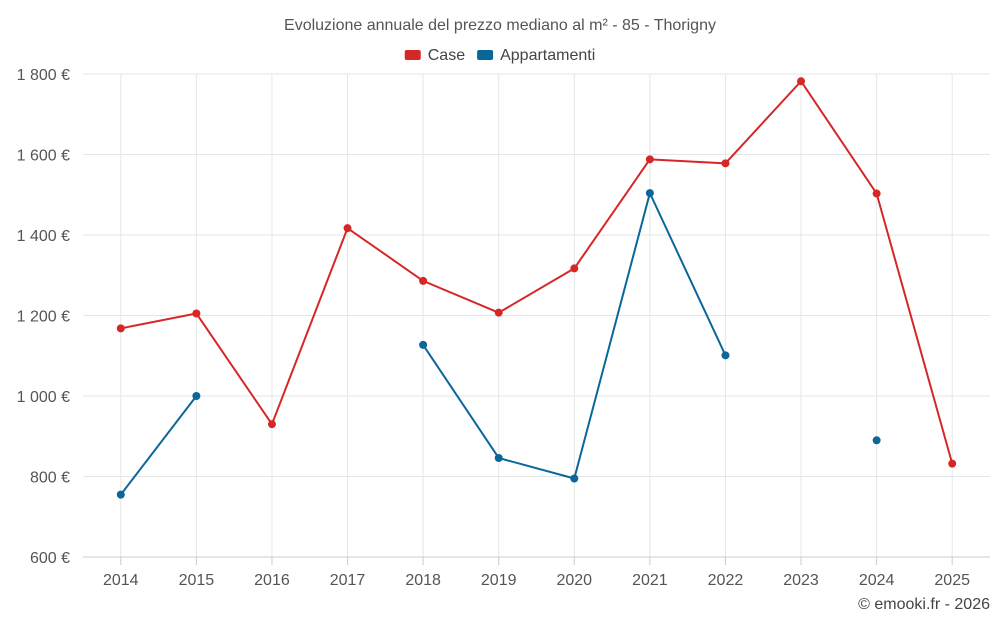 This screenshot has height=625, width=1000. I want to click on legend: Case Appartamenti, so click(500, 55).